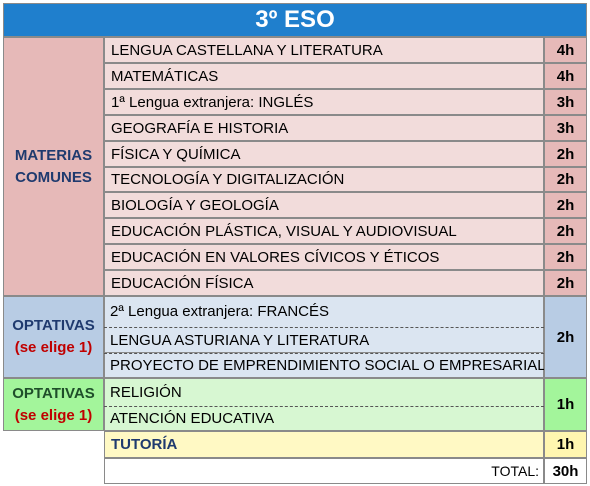  What do you see at coordinates (146, 392) in the screenshot?
I see `list-item: RELIGIÓN` at bounding box center [146, 392].